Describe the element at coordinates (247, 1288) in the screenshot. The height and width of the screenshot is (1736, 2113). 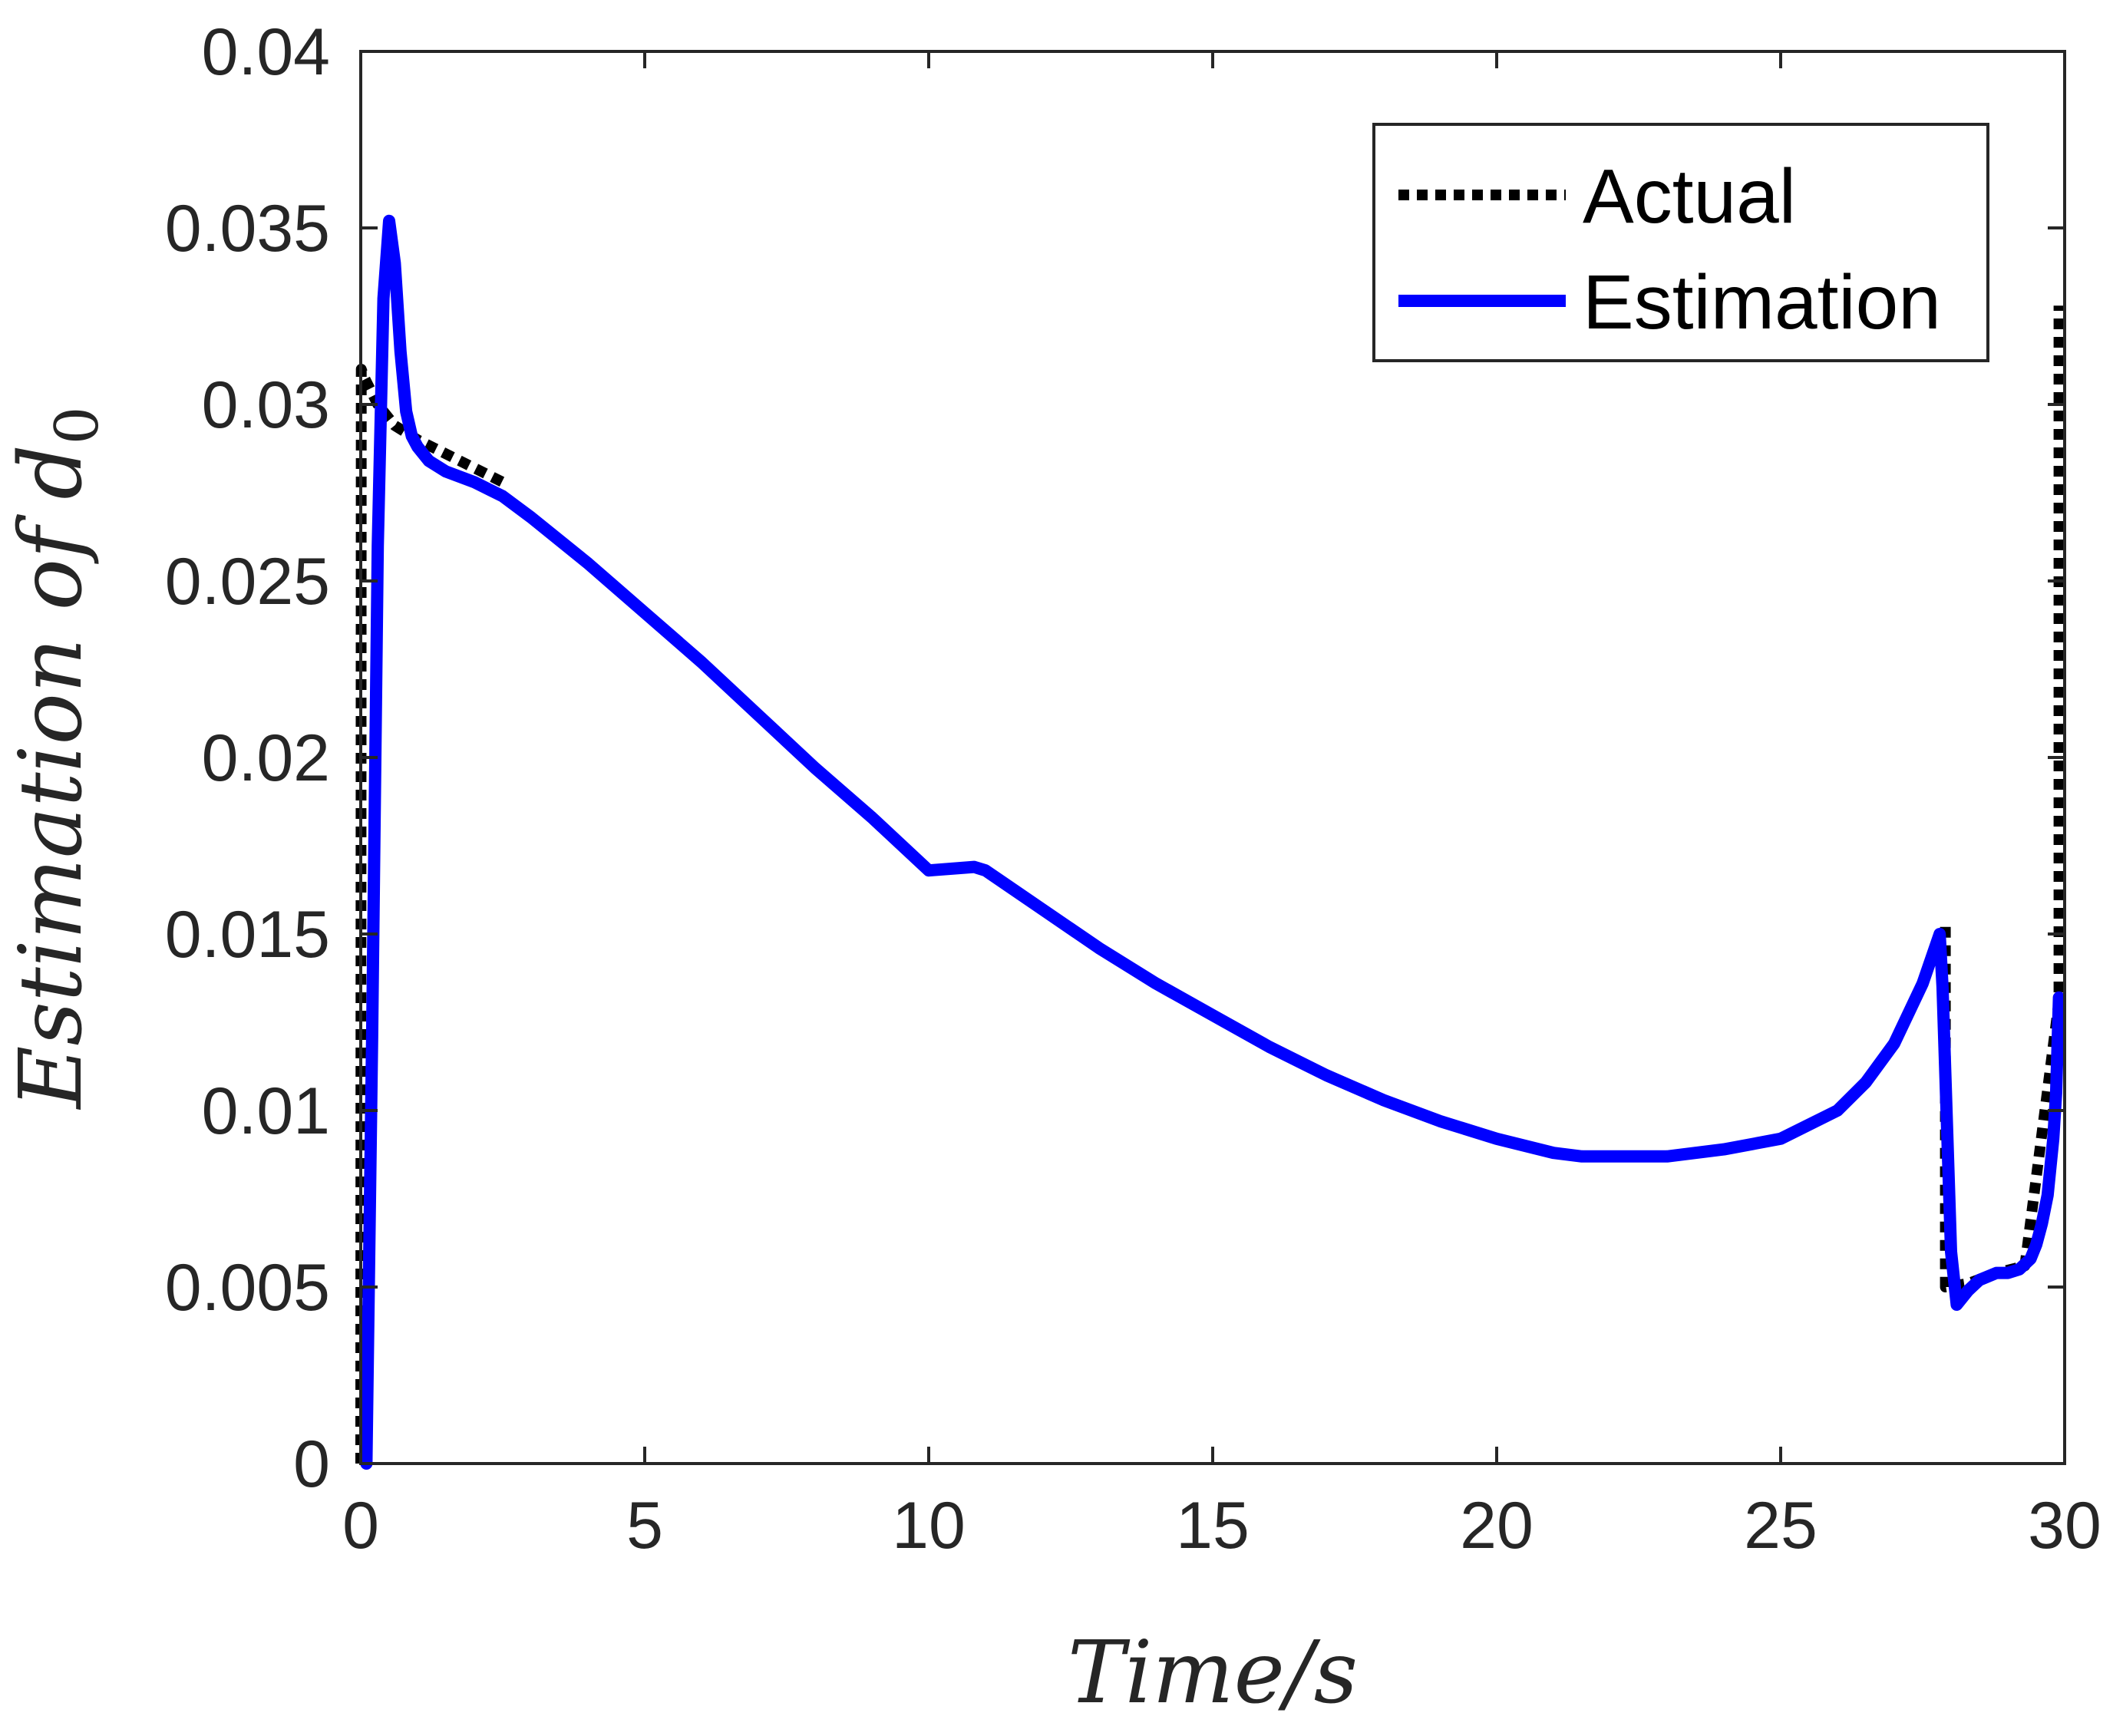
I see `y-tick-label: 0.005` at that location.